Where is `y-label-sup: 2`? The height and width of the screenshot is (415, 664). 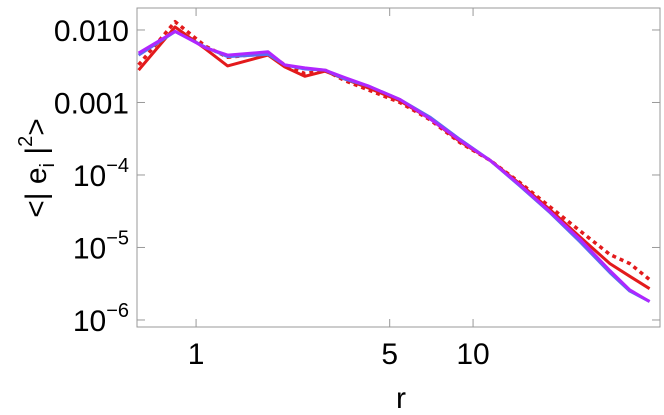
y-label-sup: 2 is located at coordinates (26, 141).